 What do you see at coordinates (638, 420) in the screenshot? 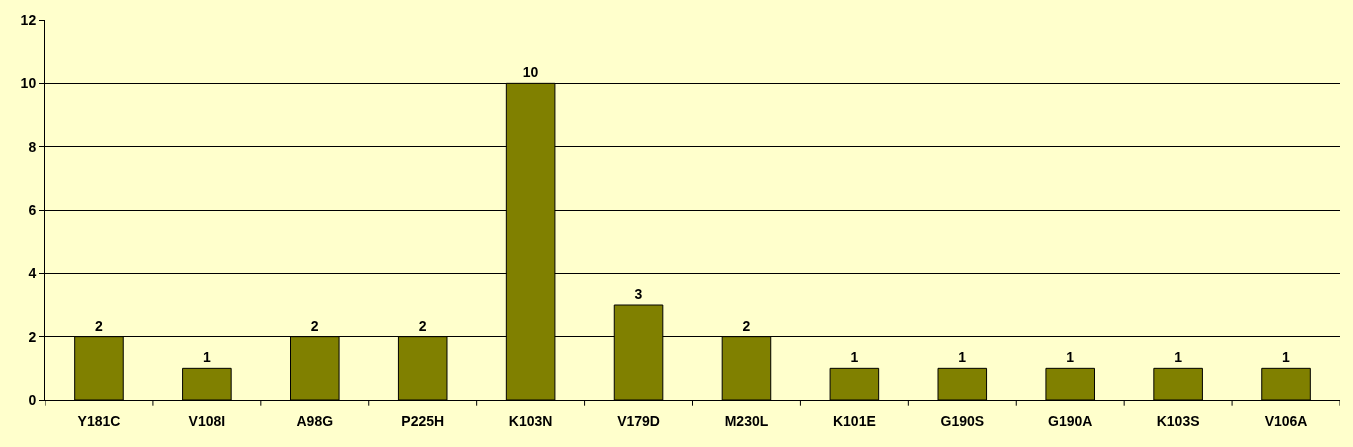
I see `x-tick-label: V179D` at bounding box center [638, 420].